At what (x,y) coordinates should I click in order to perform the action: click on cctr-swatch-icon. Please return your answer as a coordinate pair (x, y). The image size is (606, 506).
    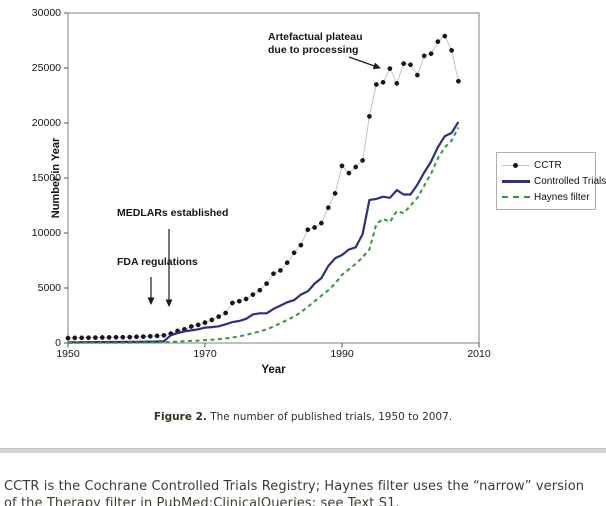
    Looking at the image, I should click on (516, 165).